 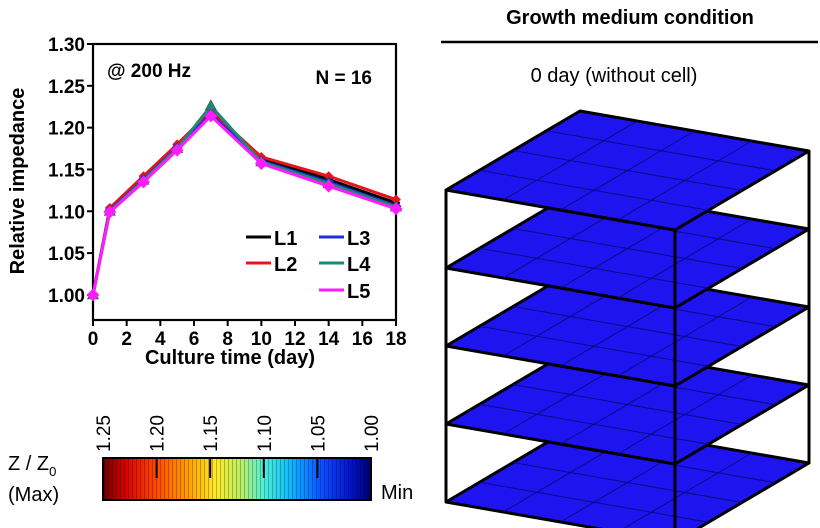 I want to click on colorbar-label: Z / Z0, so click(x=32, y=466).